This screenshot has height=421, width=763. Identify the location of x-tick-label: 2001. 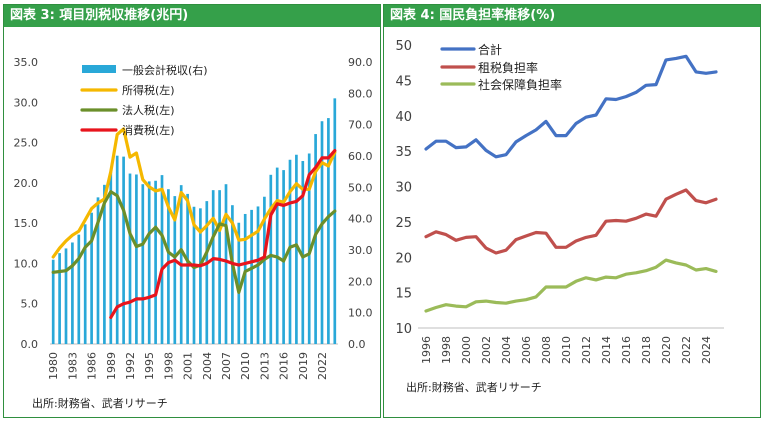
(188, 366).